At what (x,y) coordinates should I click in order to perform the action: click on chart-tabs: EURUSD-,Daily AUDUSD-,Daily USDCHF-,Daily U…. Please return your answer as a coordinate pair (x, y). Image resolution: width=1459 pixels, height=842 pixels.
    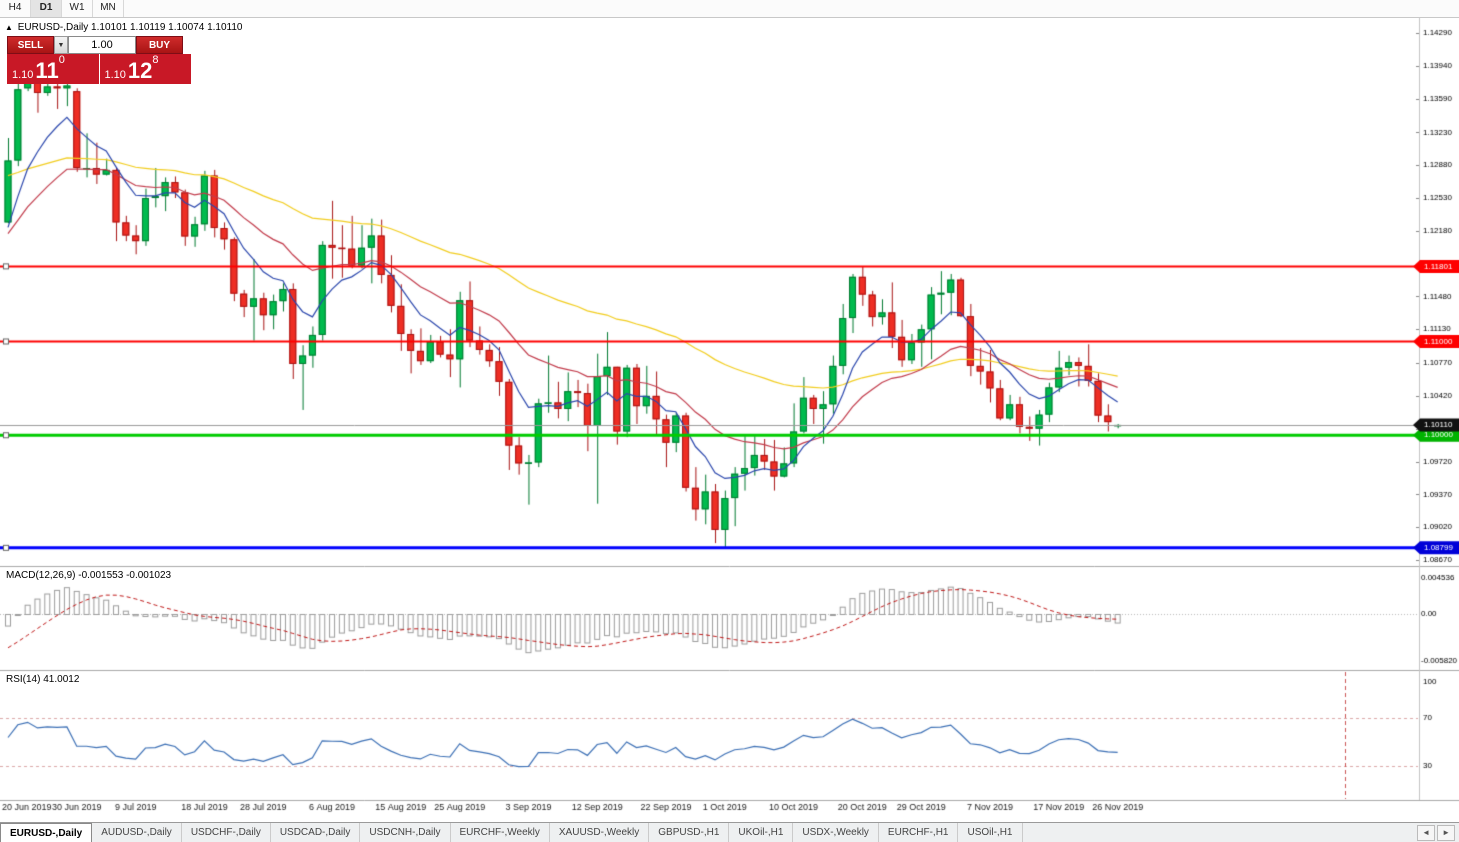
    Looking at the image, I should click on (511, 832).